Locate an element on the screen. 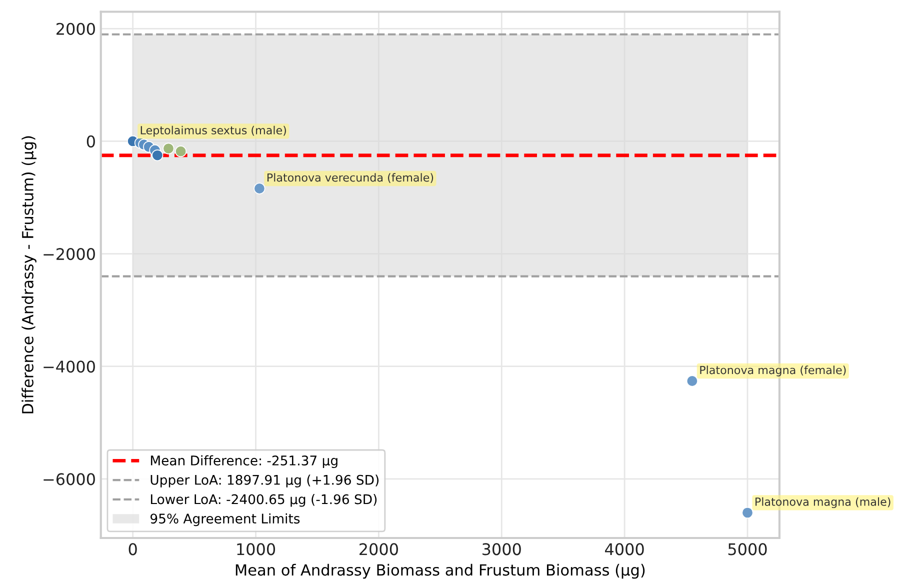 The image size is (917, 588). annotation: Platonova magna (female) is located at coordinates (773, 371).